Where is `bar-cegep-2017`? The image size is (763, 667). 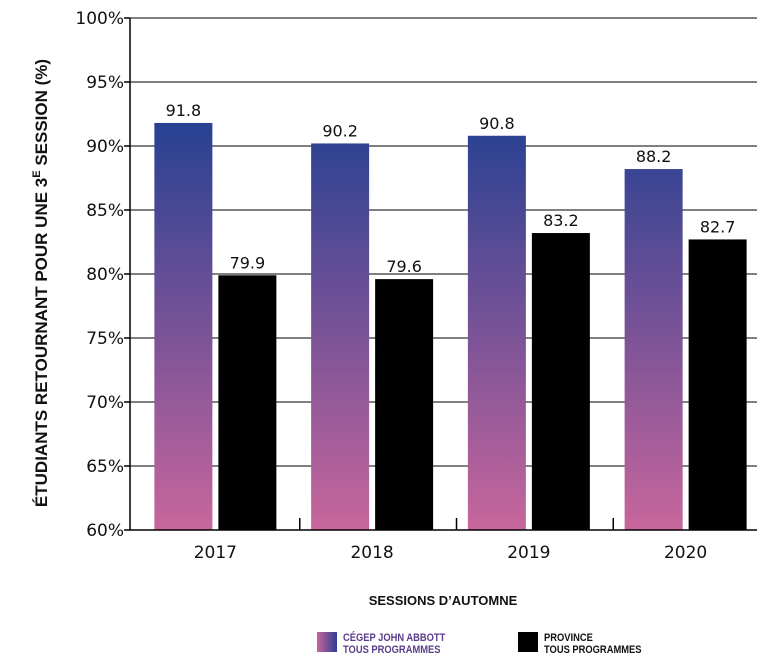 bar-cegep-2017 is located at coordinates (183, 326).